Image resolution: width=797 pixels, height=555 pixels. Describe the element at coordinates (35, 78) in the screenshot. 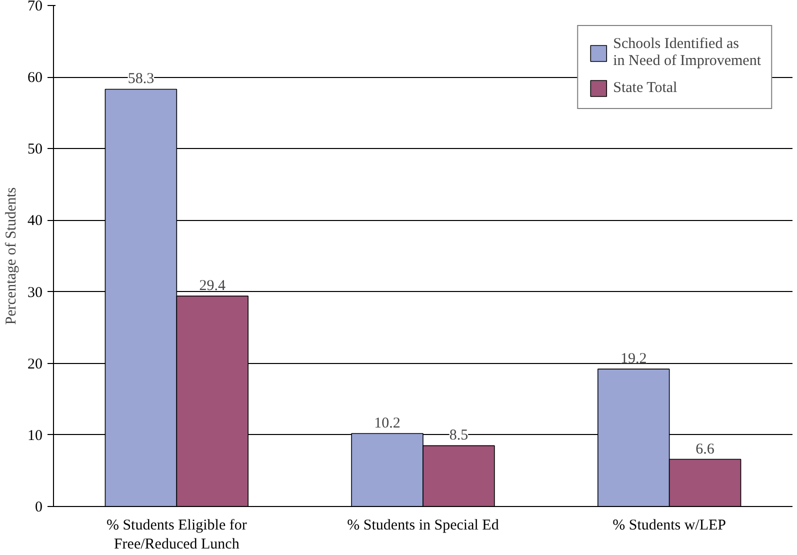

I see `y-tick-label: 60` at that location.